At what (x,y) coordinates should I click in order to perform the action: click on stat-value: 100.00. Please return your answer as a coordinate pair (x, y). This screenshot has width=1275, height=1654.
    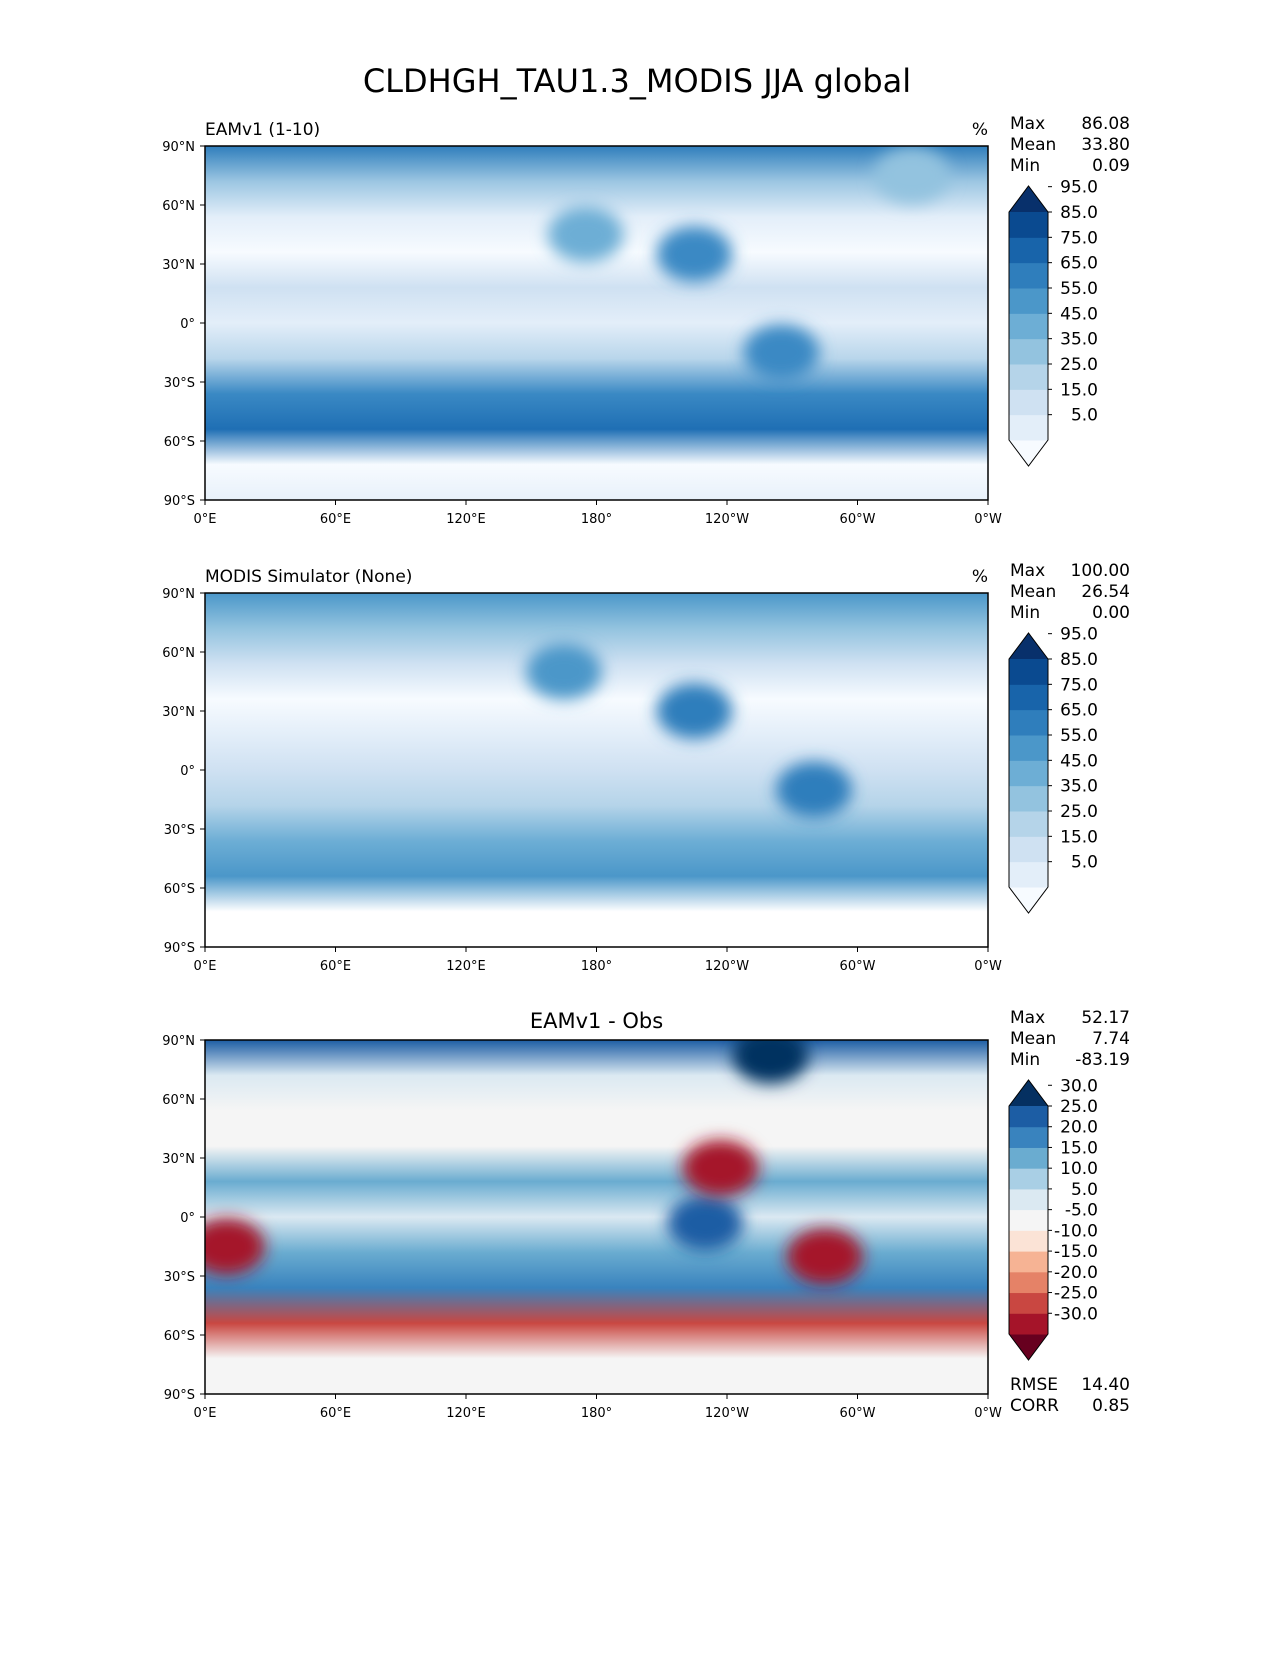
    Looking at the image, I should click on (1100, 571).